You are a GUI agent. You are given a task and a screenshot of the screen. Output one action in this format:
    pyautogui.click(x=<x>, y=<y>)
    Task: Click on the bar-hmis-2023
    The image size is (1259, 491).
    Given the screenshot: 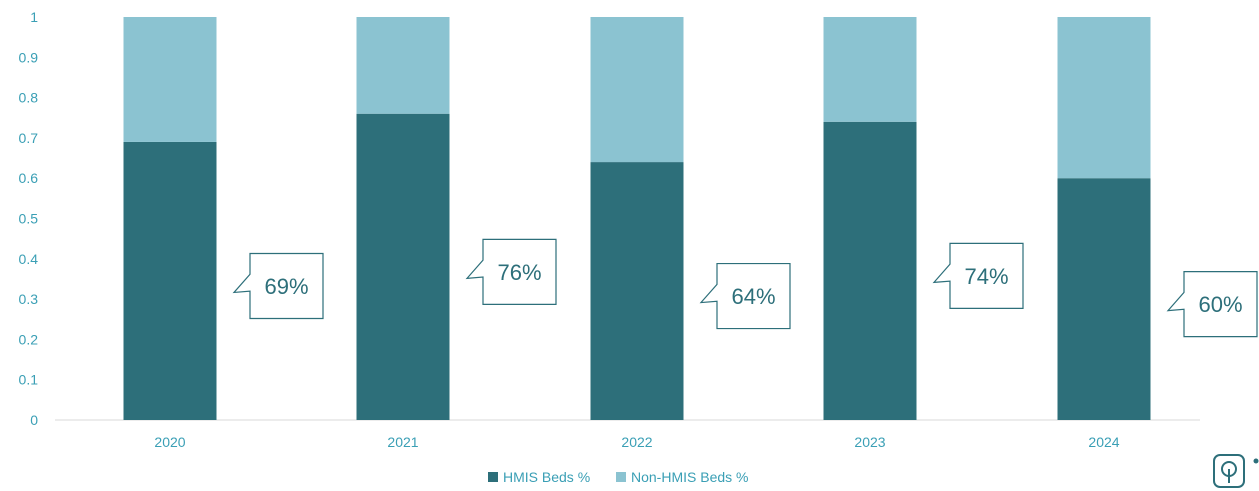 What is the action you would take?
    pyautogui.click(x=870, y=270)
    